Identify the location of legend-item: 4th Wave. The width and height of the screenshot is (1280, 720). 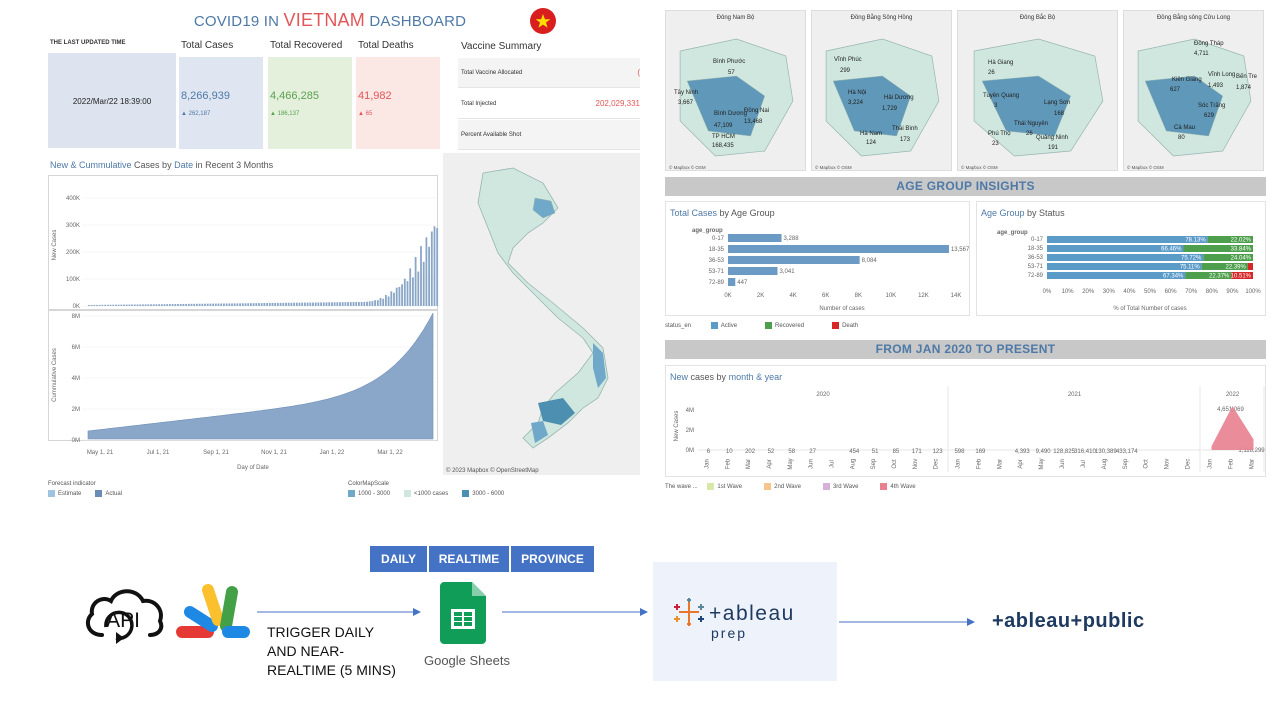
(898, 486).